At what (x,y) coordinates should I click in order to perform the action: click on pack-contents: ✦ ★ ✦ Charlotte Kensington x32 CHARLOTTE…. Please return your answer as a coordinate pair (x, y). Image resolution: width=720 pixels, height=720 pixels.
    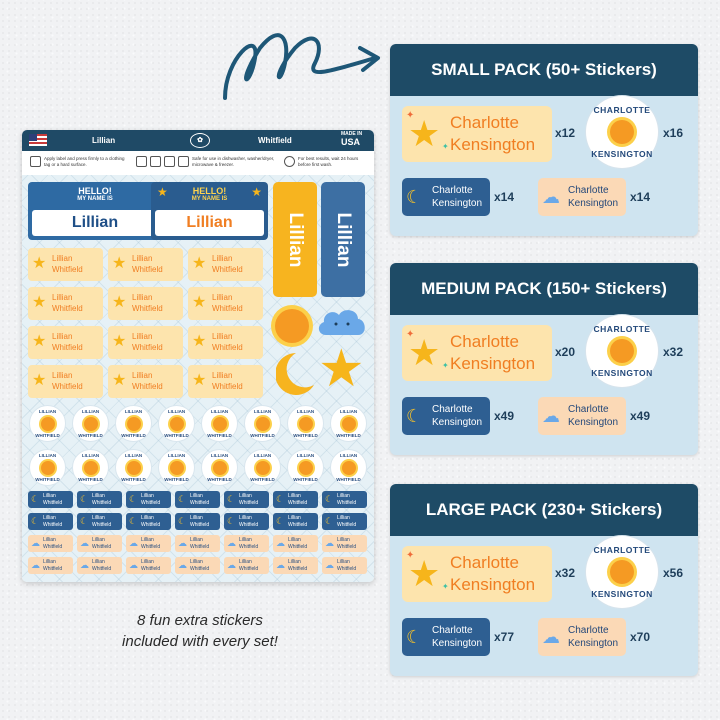
    Looking at the image, I should click on (544, 606).